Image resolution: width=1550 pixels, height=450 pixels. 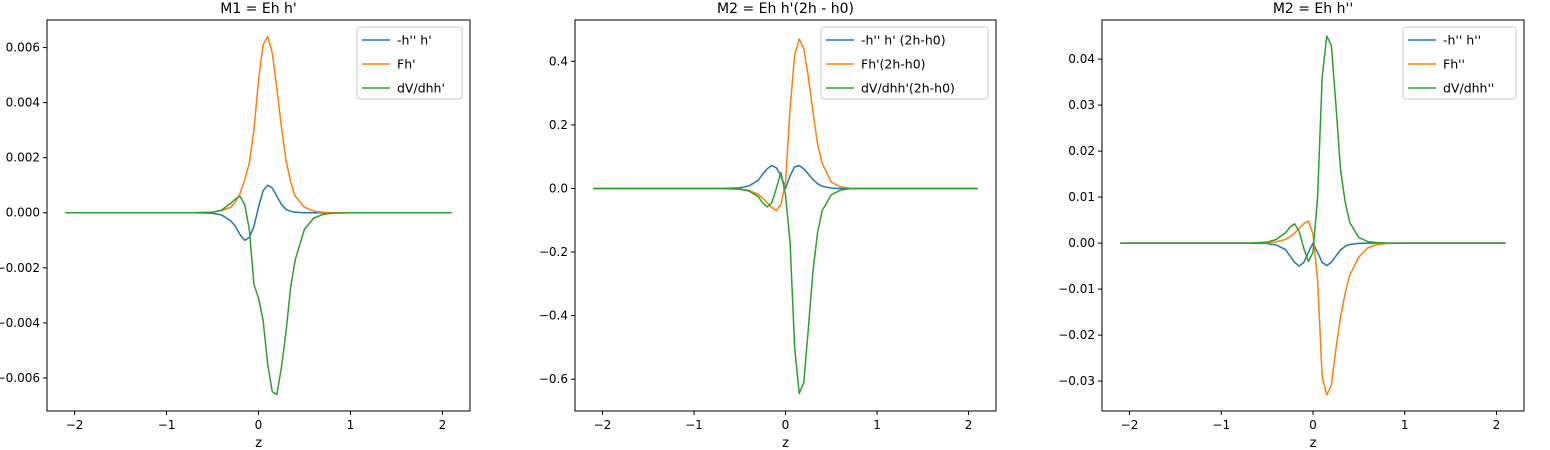 I want to click on y-tick-label: −0.4, so click(x=553, y=316).